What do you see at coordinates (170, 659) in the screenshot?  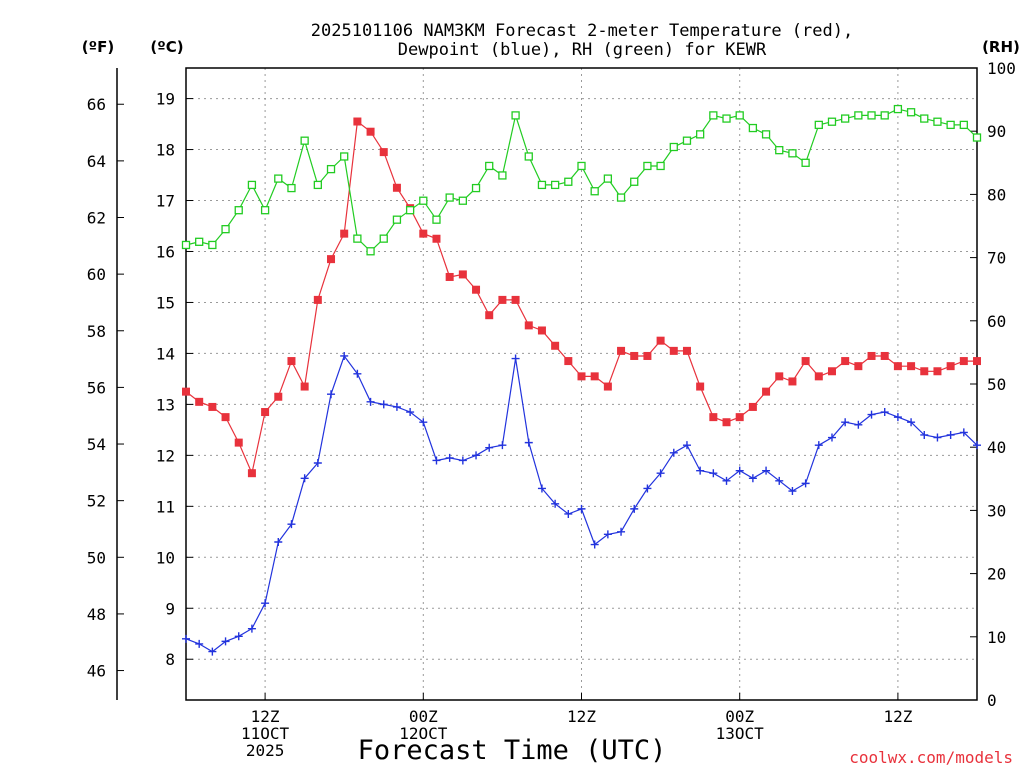 I see `celsius-tick-label: 8` at bounding box center [170, 659].